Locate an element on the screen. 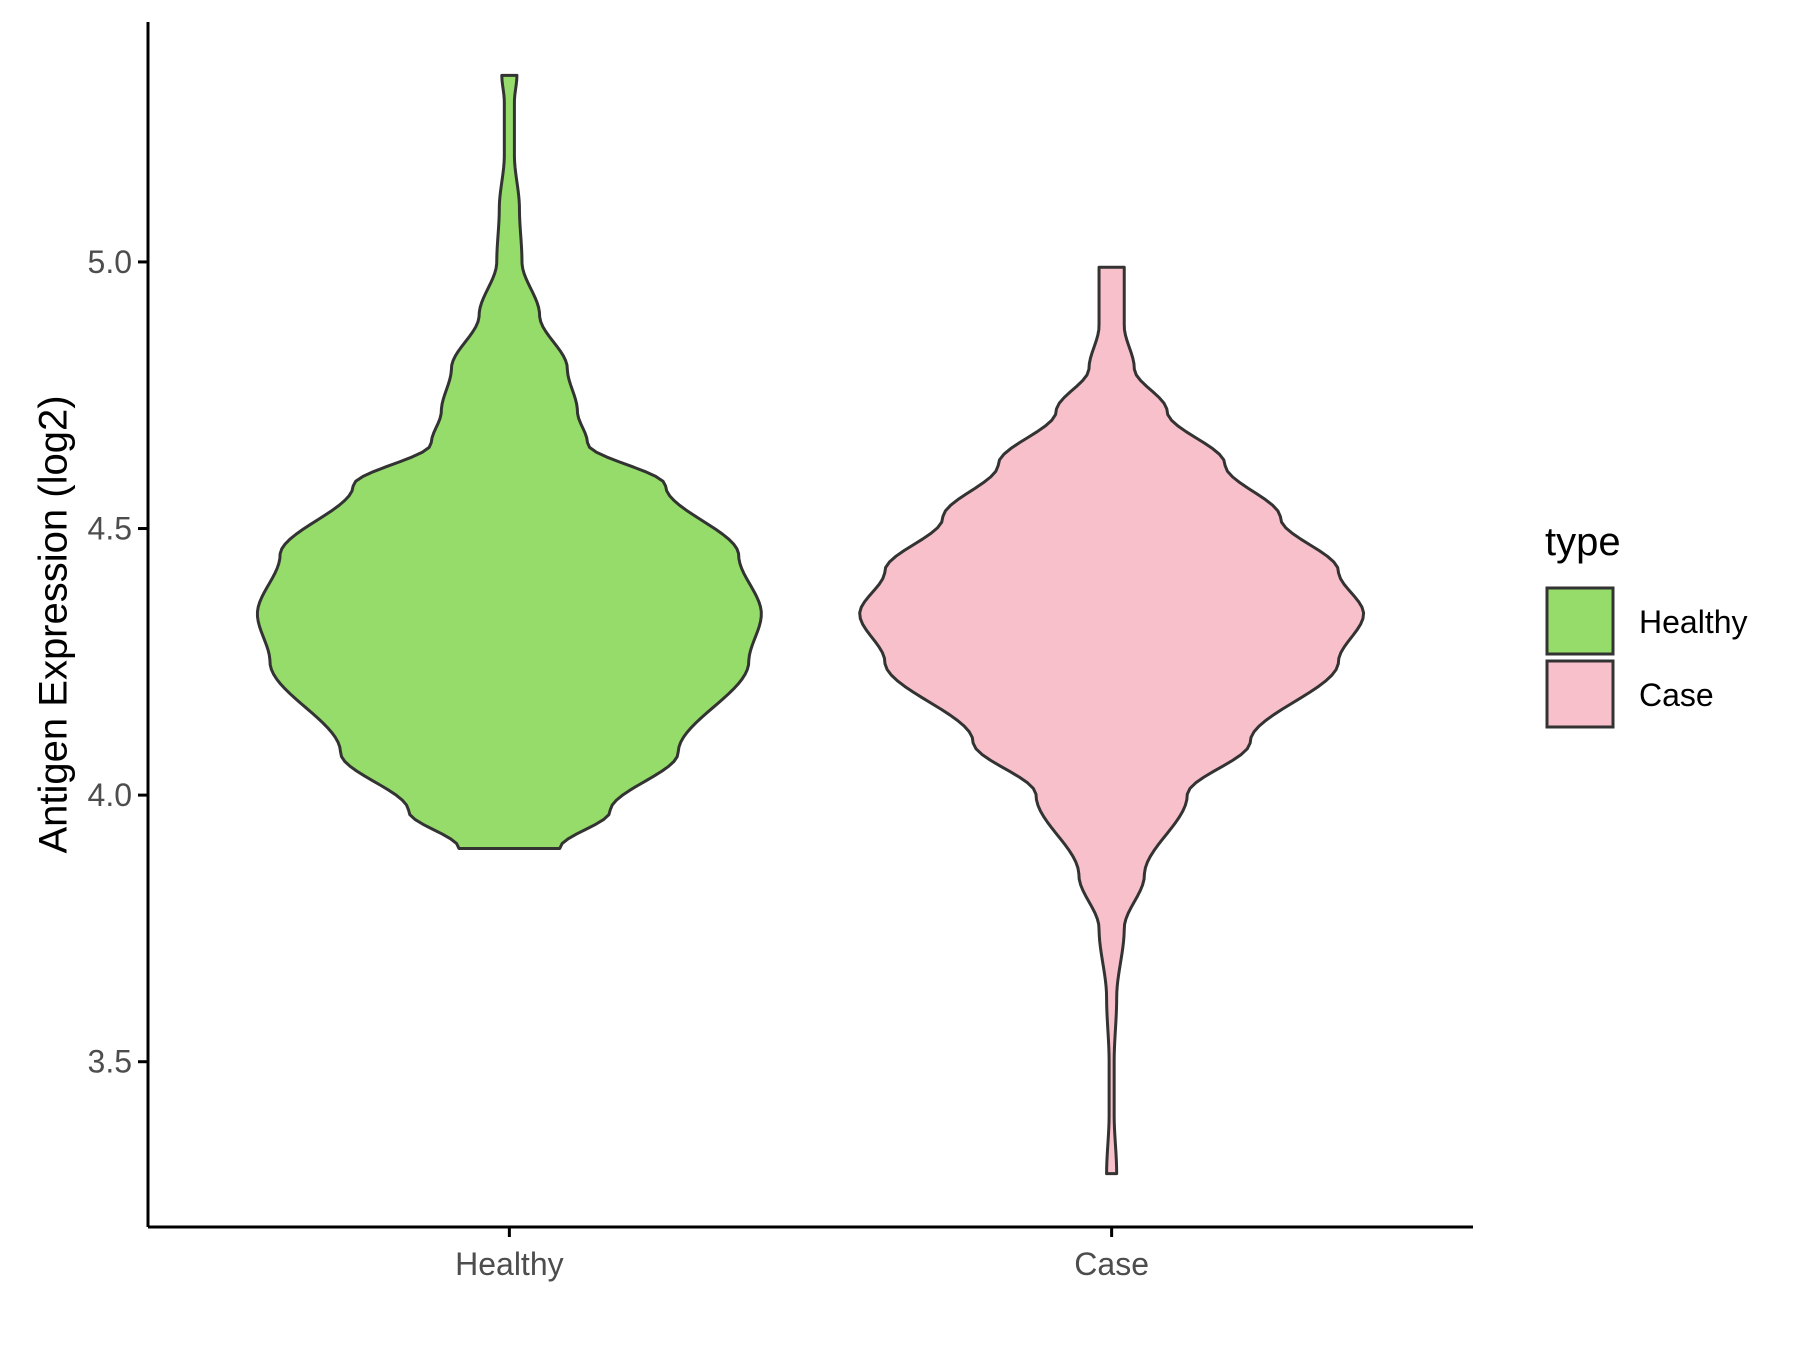 The height and width of the screenshot is (1350, 1800). y-ticks: 3.5 4.0 4.5 5.0 is located at coordinates (118, 662).